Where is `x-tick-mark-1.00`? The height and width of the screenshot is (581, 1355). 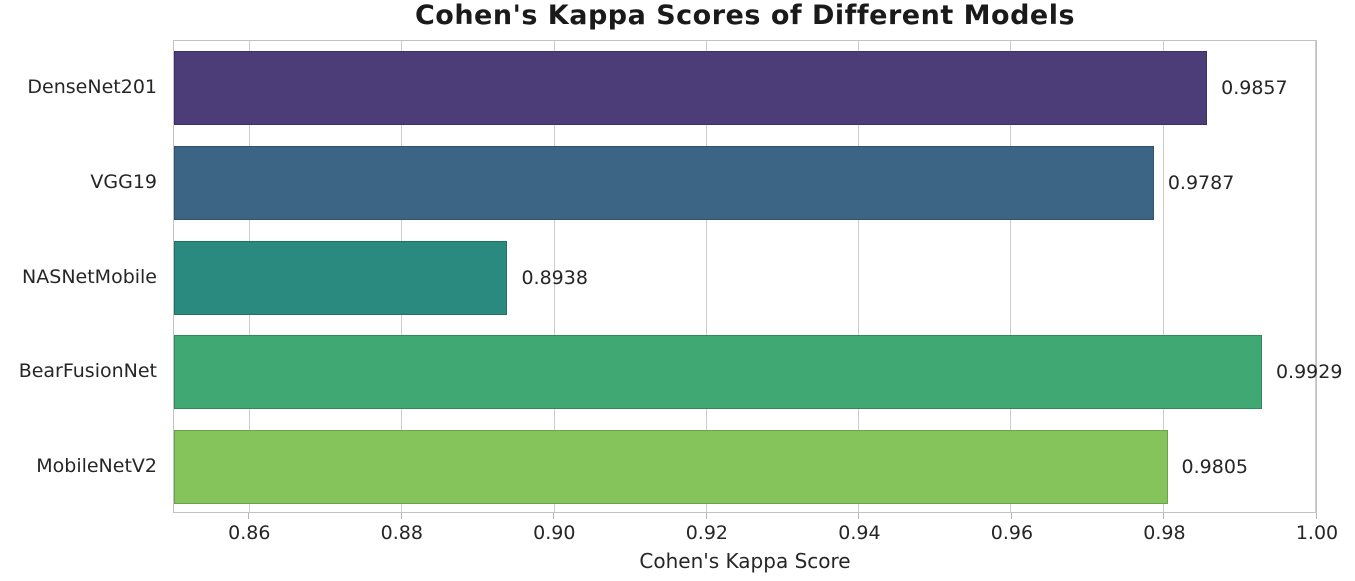
x-tick-mark-1.00 is located at coordinates (1316, 516).